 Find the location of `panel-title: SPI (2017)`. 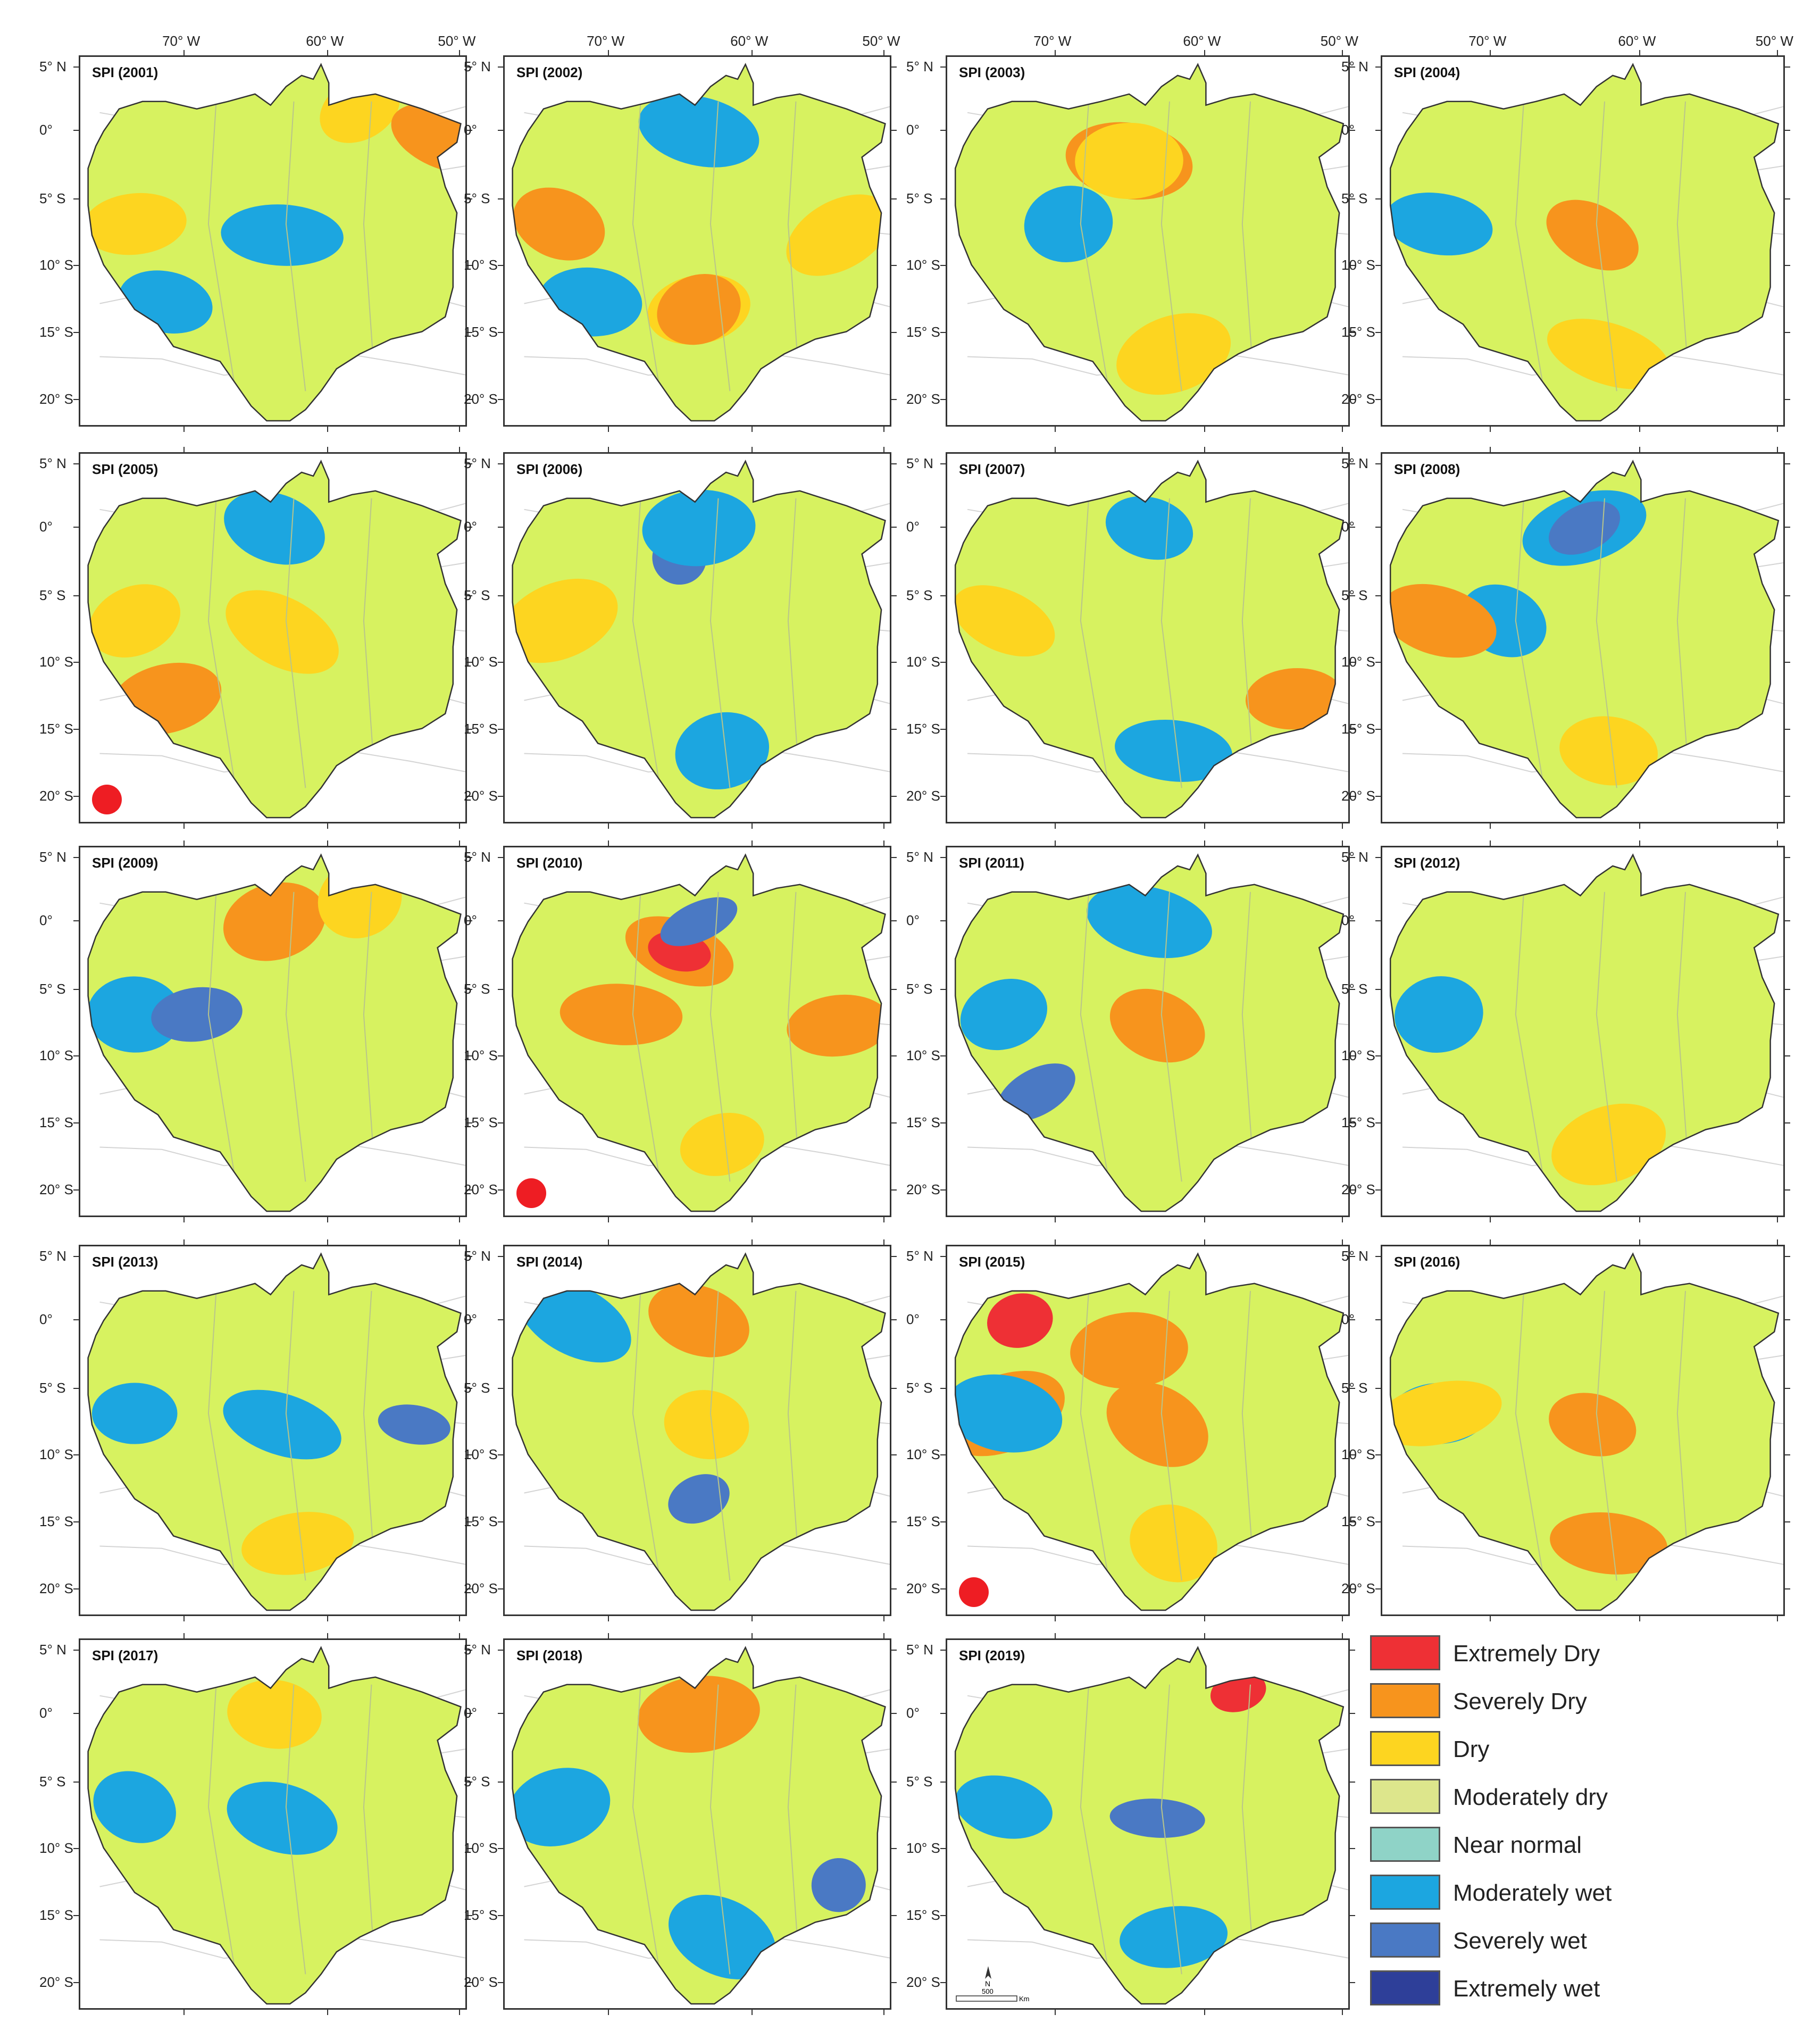

panel-title: SPI (2017) is located at coordinates (125, 1655).